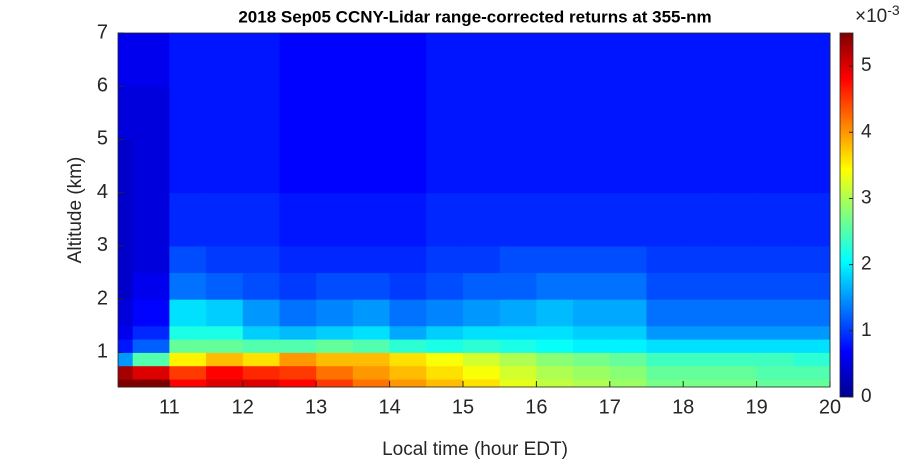  Describe the element at coordinates (871, 16) in the screenshot. I see `multiplier-base: ×10` at that location.